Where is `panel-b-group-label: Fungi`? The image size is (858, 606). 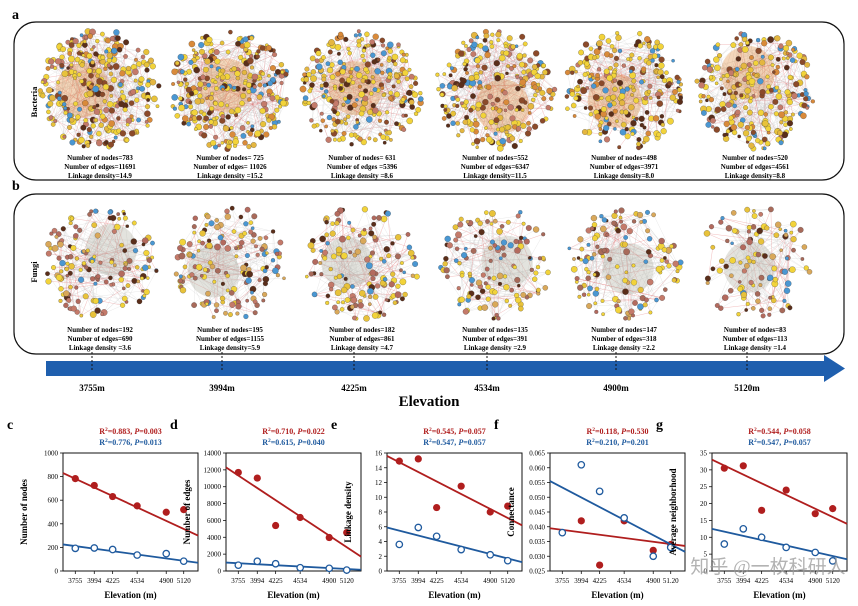 panel-b-group-label: Fungi is located at coordinates (34, 272).